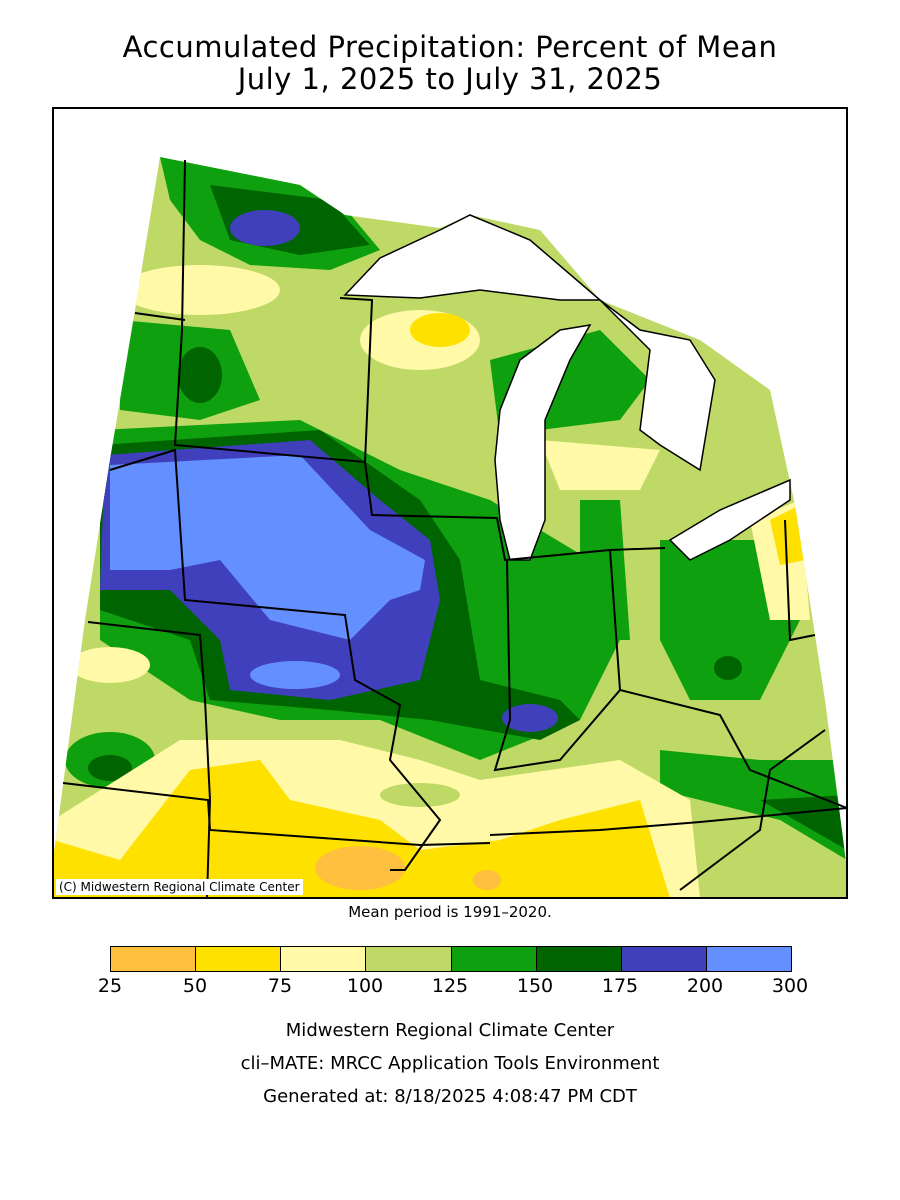  Describe the element at coordinates (753, 805) in the screenshot. I see `region-125-150-ky` at that location.